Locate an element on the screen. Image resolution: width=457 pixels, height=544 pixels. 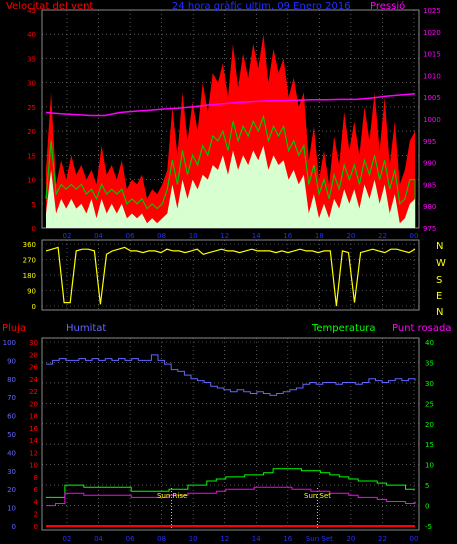
rain-tick: 20 is located at coordinates (33, 404).